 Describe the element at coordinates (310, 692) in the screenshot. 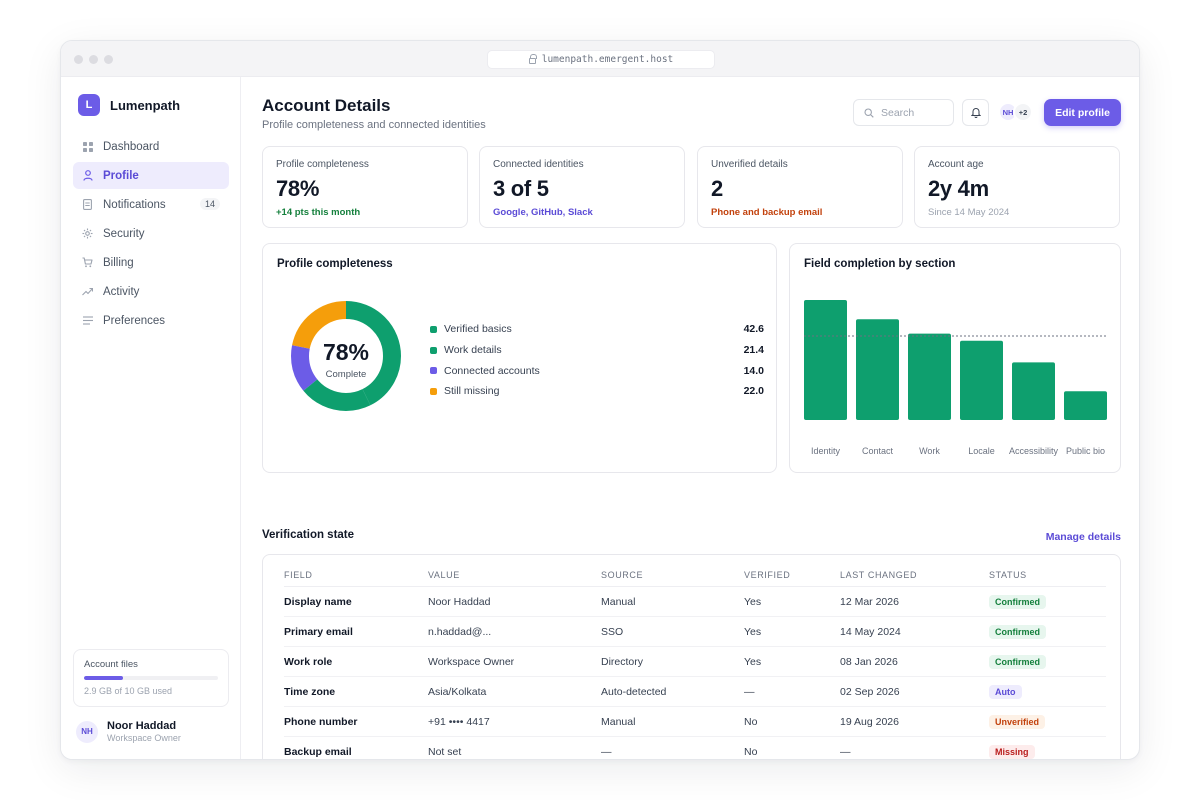

I see `cell-field: Time zone` at that location.